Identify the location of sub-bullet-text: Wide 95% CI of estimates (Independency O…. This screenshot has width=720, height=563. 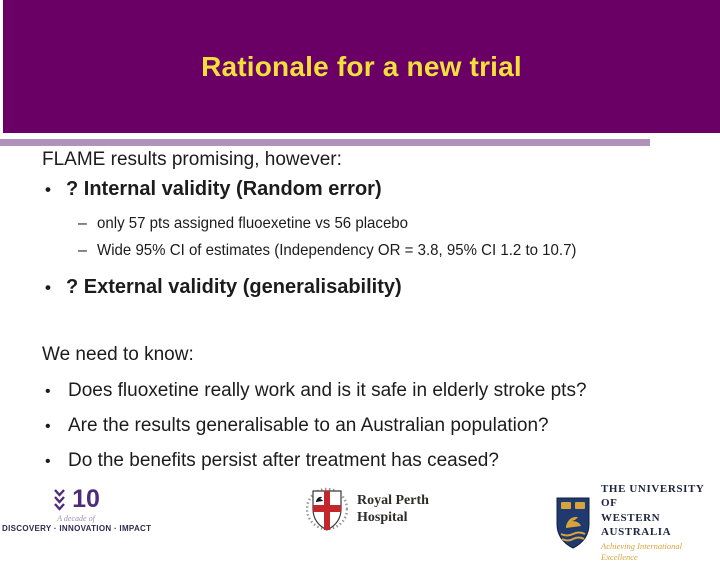
(337, 250).